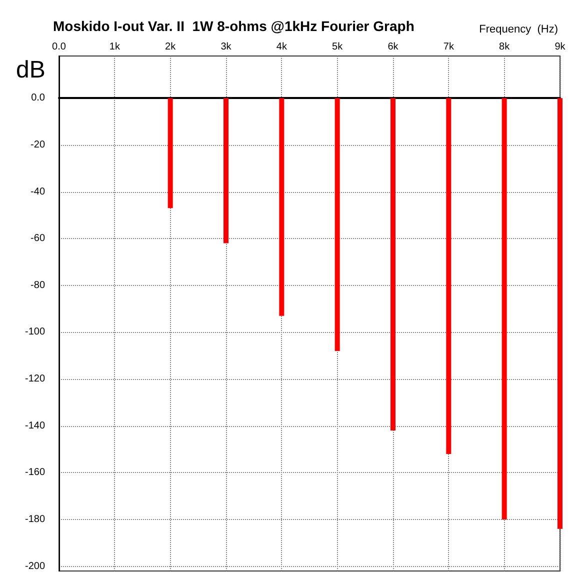  I want to click on x-tick-label: 9k, so click(560, 47).